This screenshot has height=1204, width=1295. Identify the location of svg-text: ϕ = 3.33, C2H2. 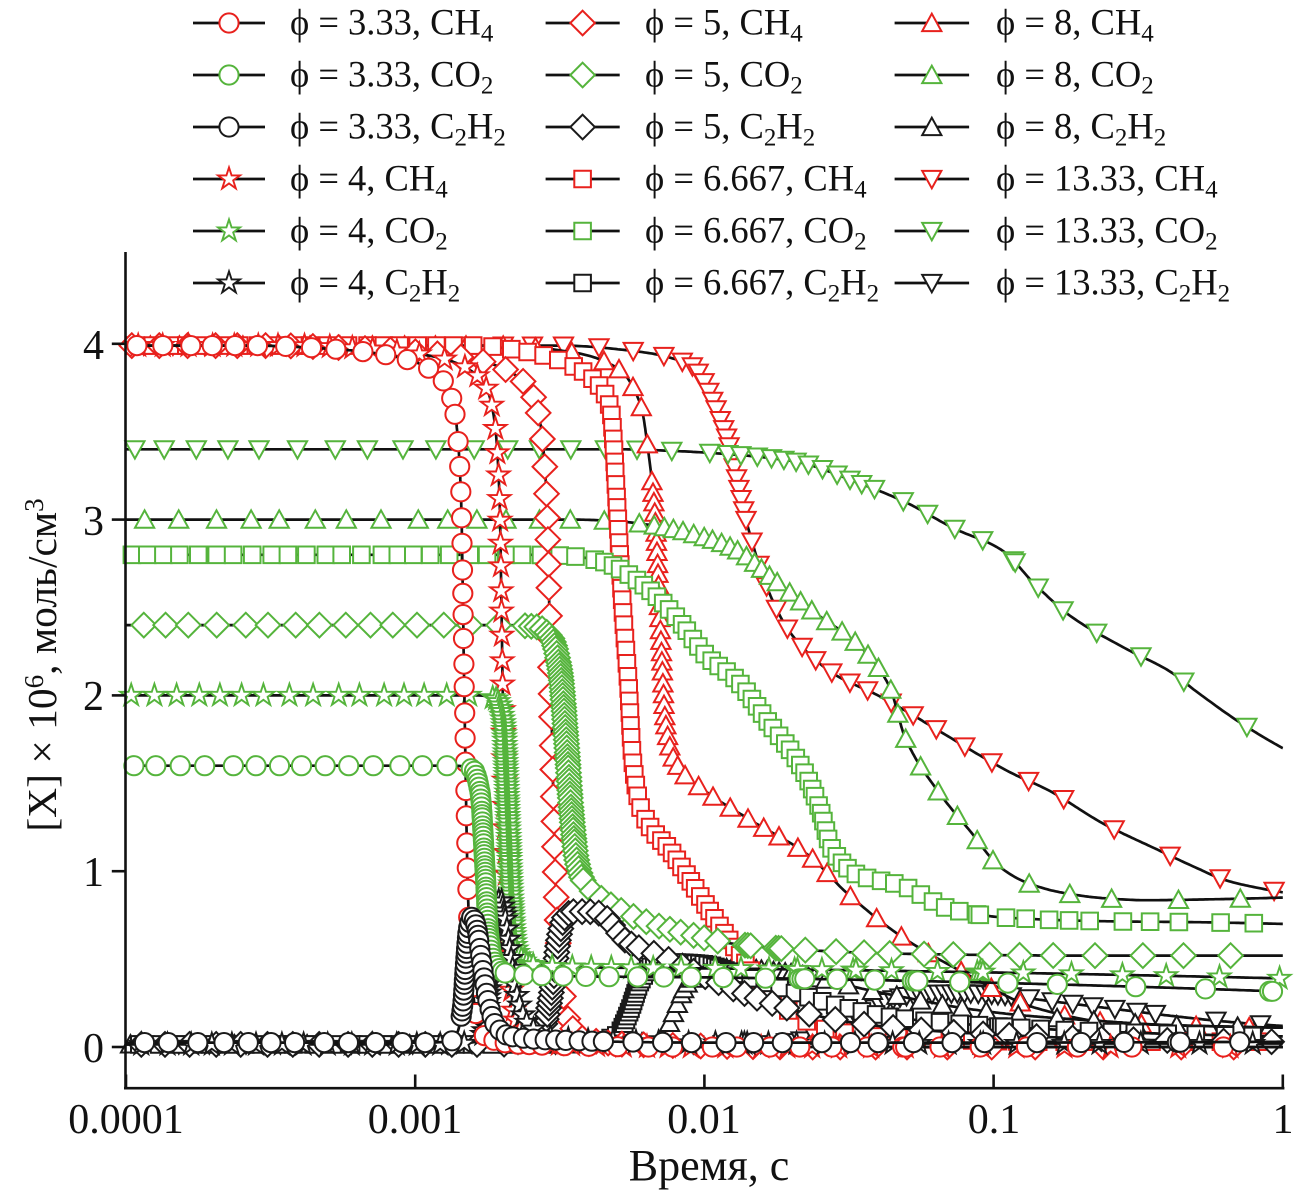
(398, 129).